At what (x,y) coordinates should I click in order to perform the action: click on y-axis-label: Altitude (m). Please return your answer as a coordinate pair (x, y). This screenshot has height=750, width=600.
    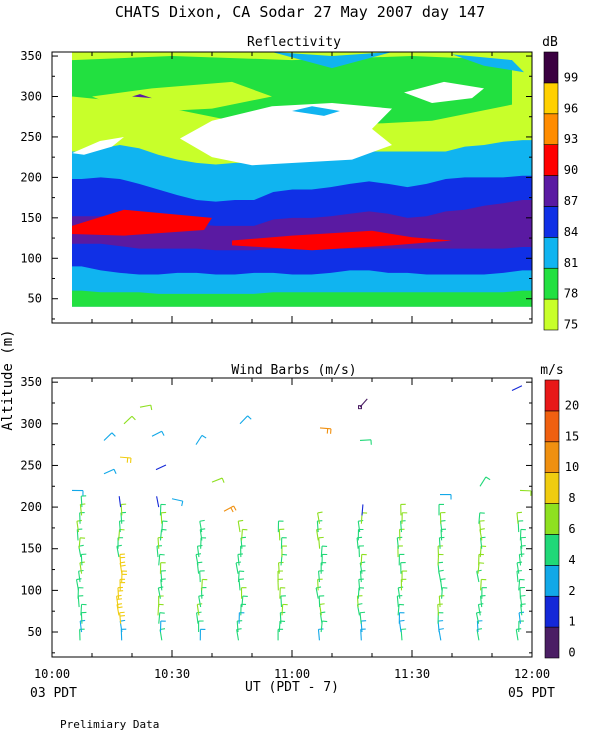
    Looking at the image, I should click on (8, 379).